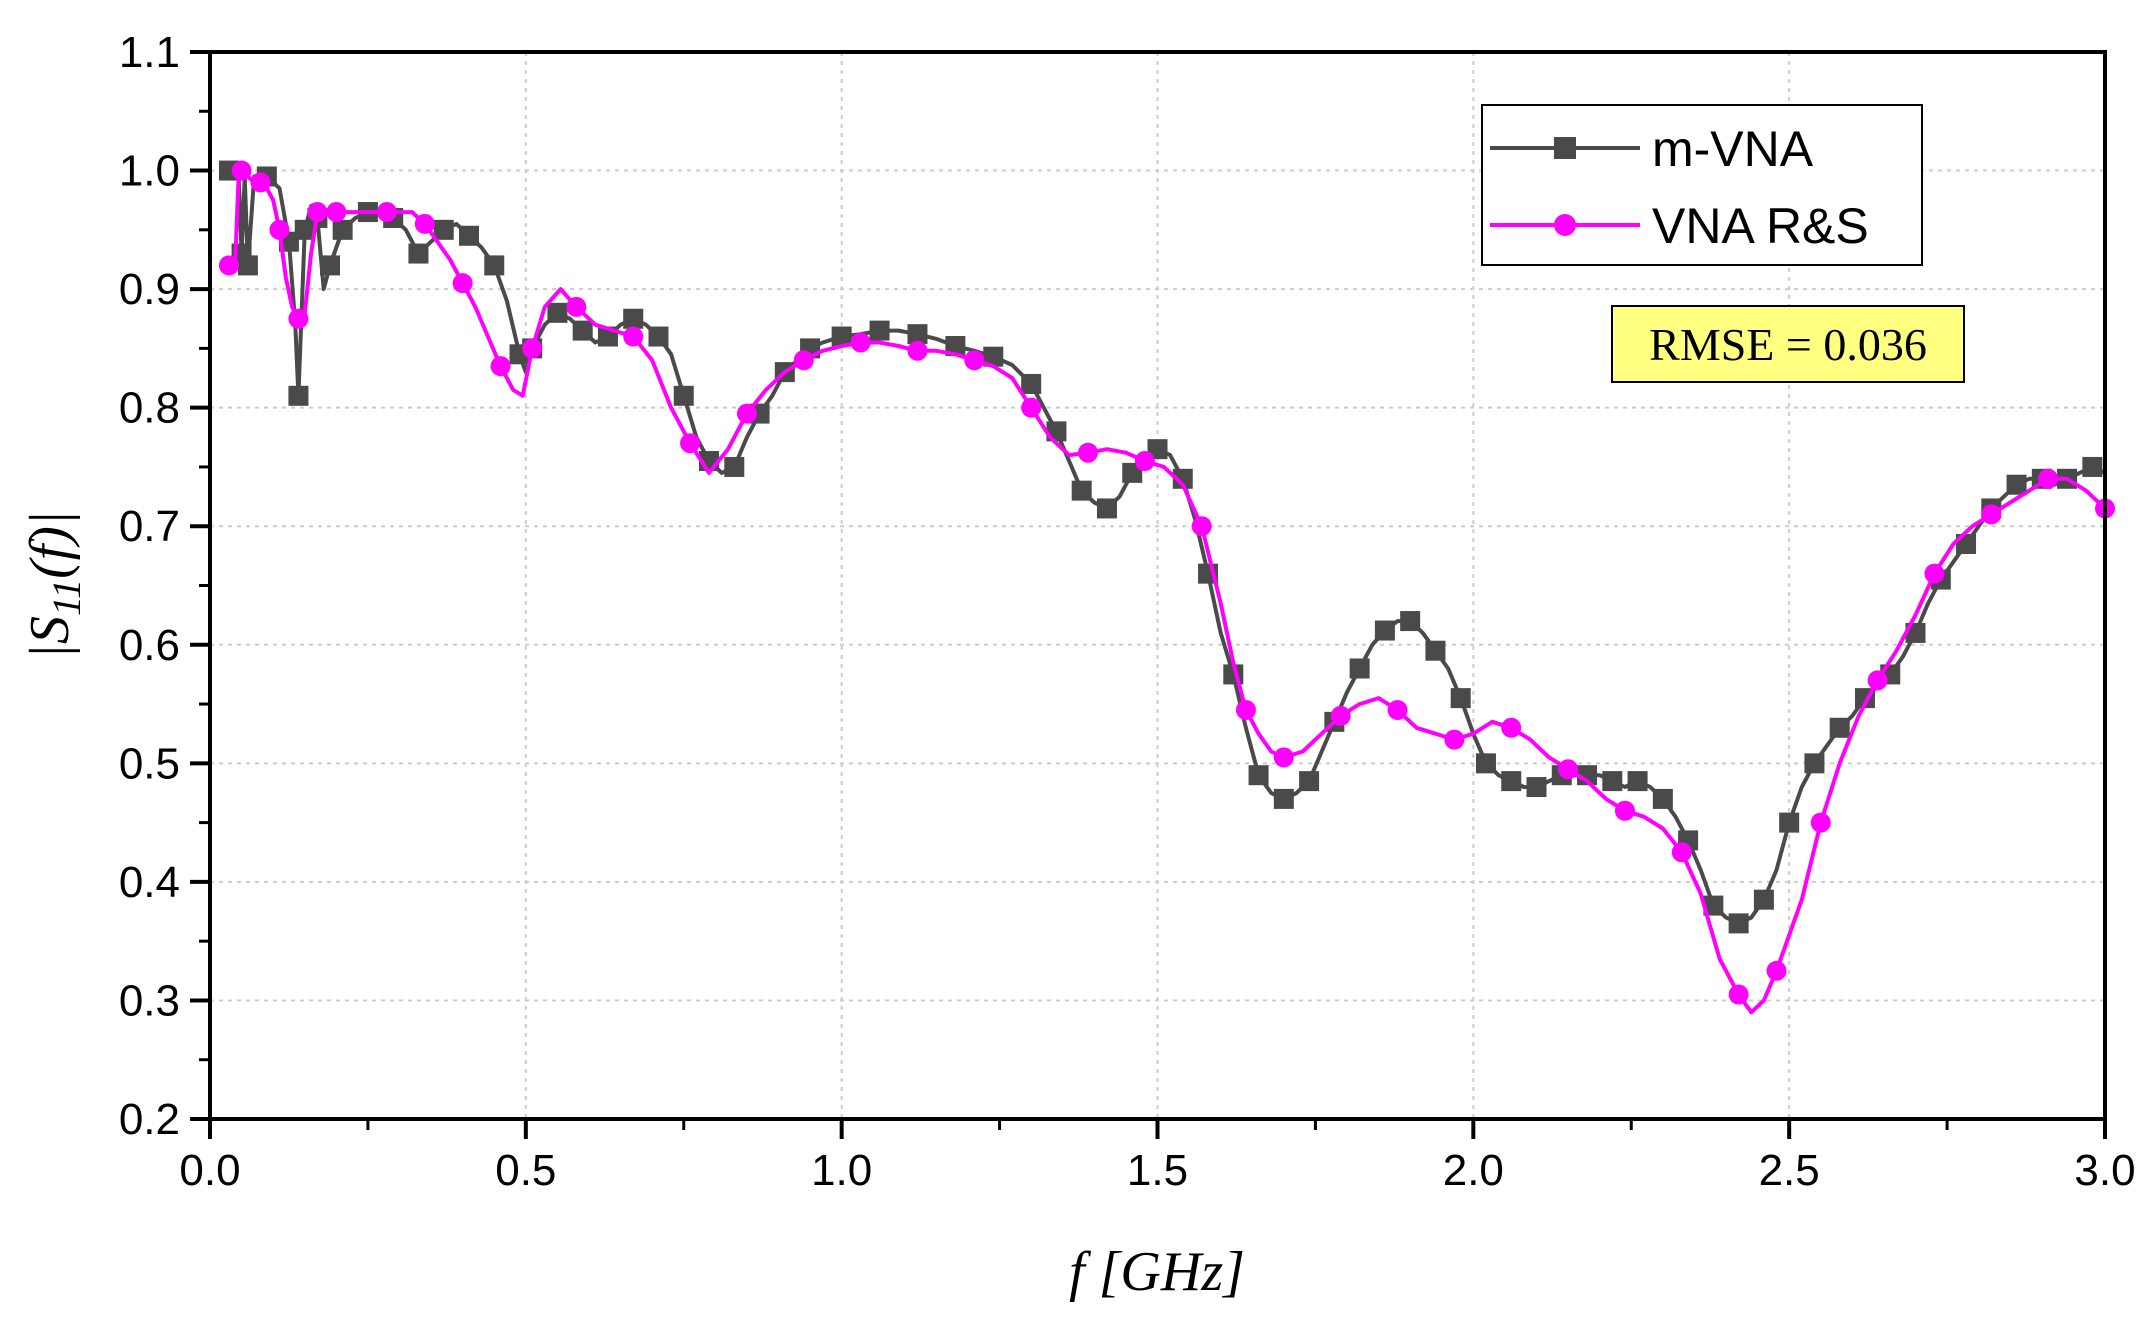  Describe the element at coordinates (50, 545) in the screenshot. I see `y-axis-title-tail: (f)|` at that location.